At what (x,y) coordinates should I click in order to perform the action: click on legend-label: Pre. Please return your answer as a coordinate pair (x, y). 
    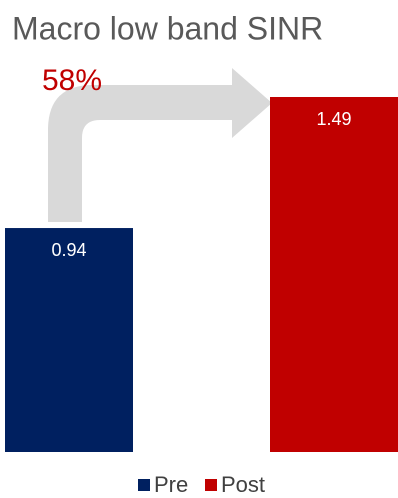
    Looking at the image, I should click on (171, 484).